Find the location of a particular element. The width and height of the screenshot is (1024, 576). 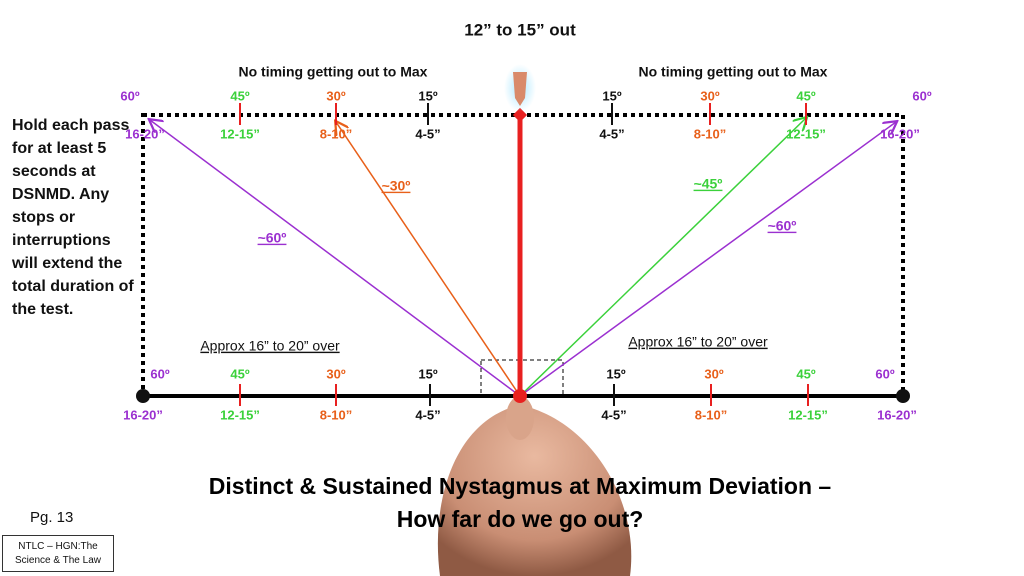

center-diamond is located at coordinates (520, 115).